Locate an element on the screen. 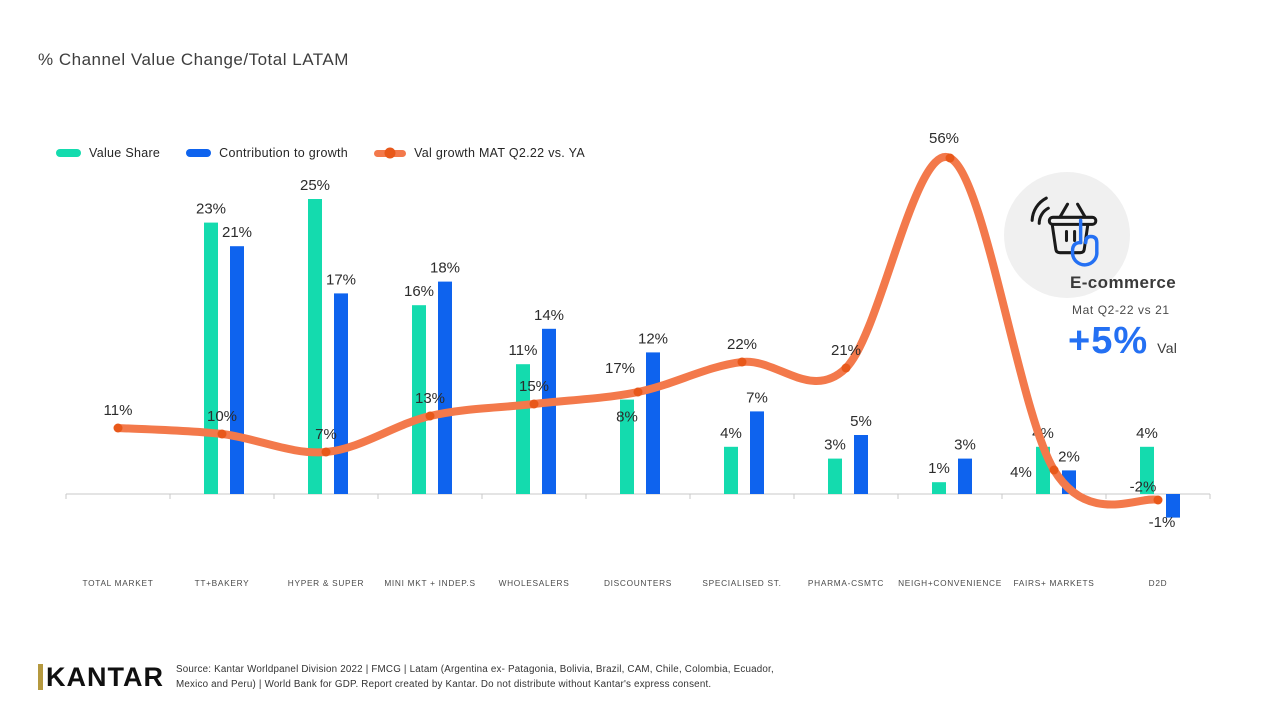  val-growth-line-swatch-icon is located at coordinates (390, 153).